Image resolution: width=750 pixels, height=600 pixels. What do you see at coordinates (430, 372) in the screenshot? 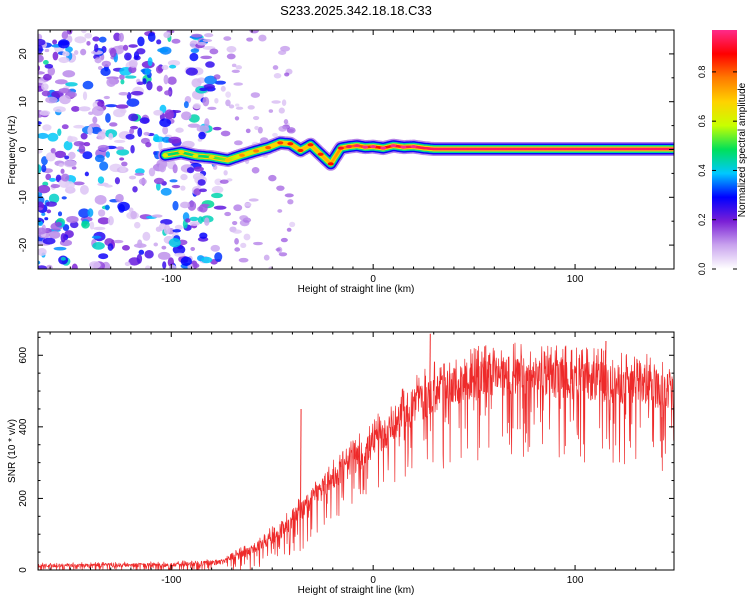
I see `snr-spike` at bounding box center [430, 372].